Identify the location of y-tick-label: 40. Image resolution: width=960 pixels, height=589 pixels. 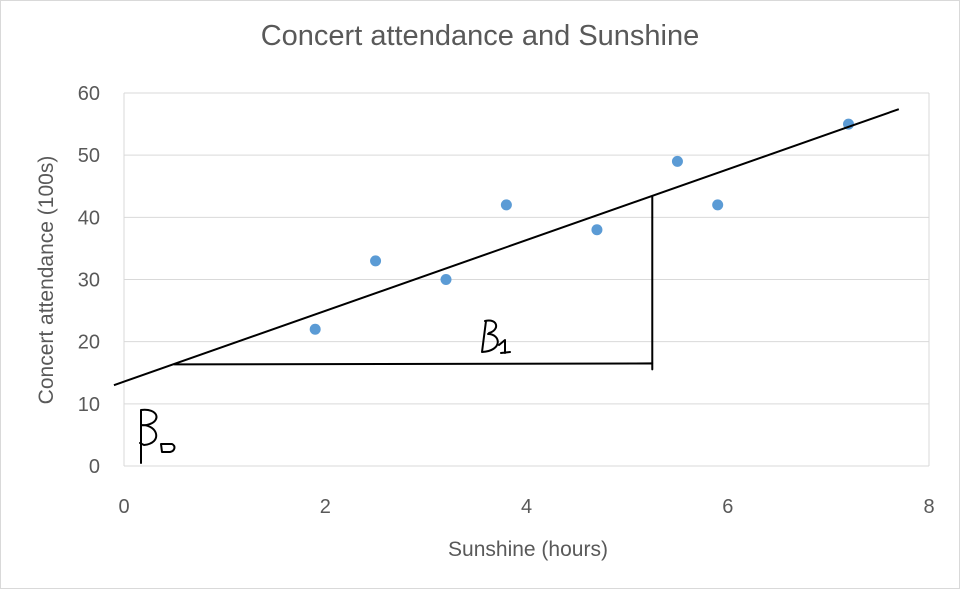
(89, 218).